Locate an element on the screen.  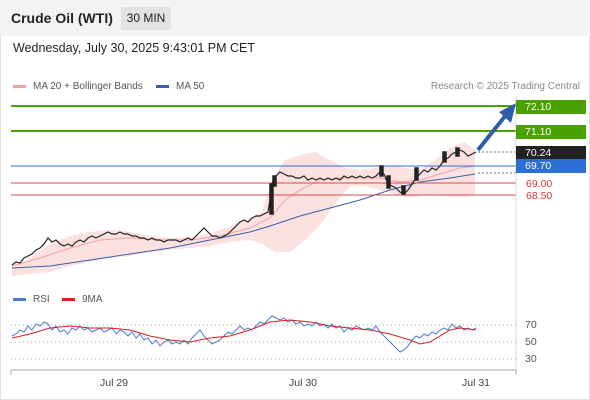
rsi-axis-30: 30 is located at coordinates (531, 359).